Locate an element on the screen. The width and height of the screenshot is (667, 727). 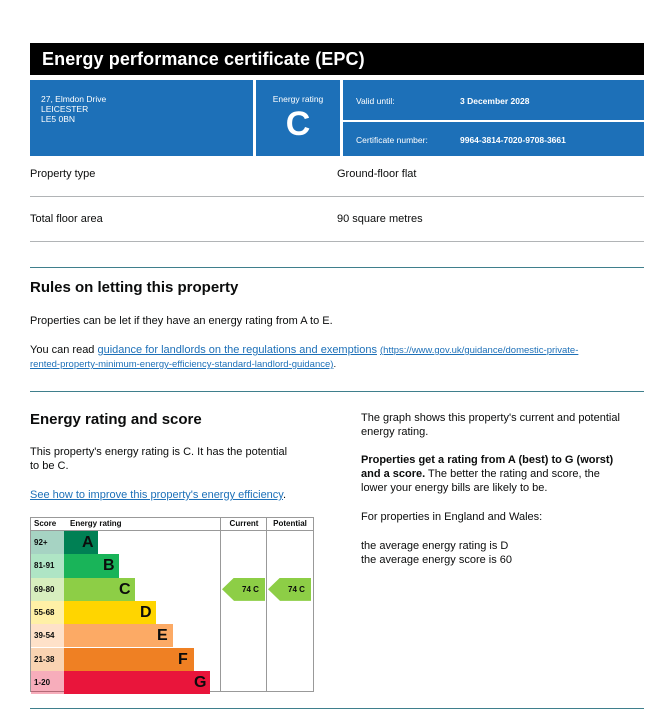
property-type-value: Ground-floor flat is located at coordinates (377, 174).